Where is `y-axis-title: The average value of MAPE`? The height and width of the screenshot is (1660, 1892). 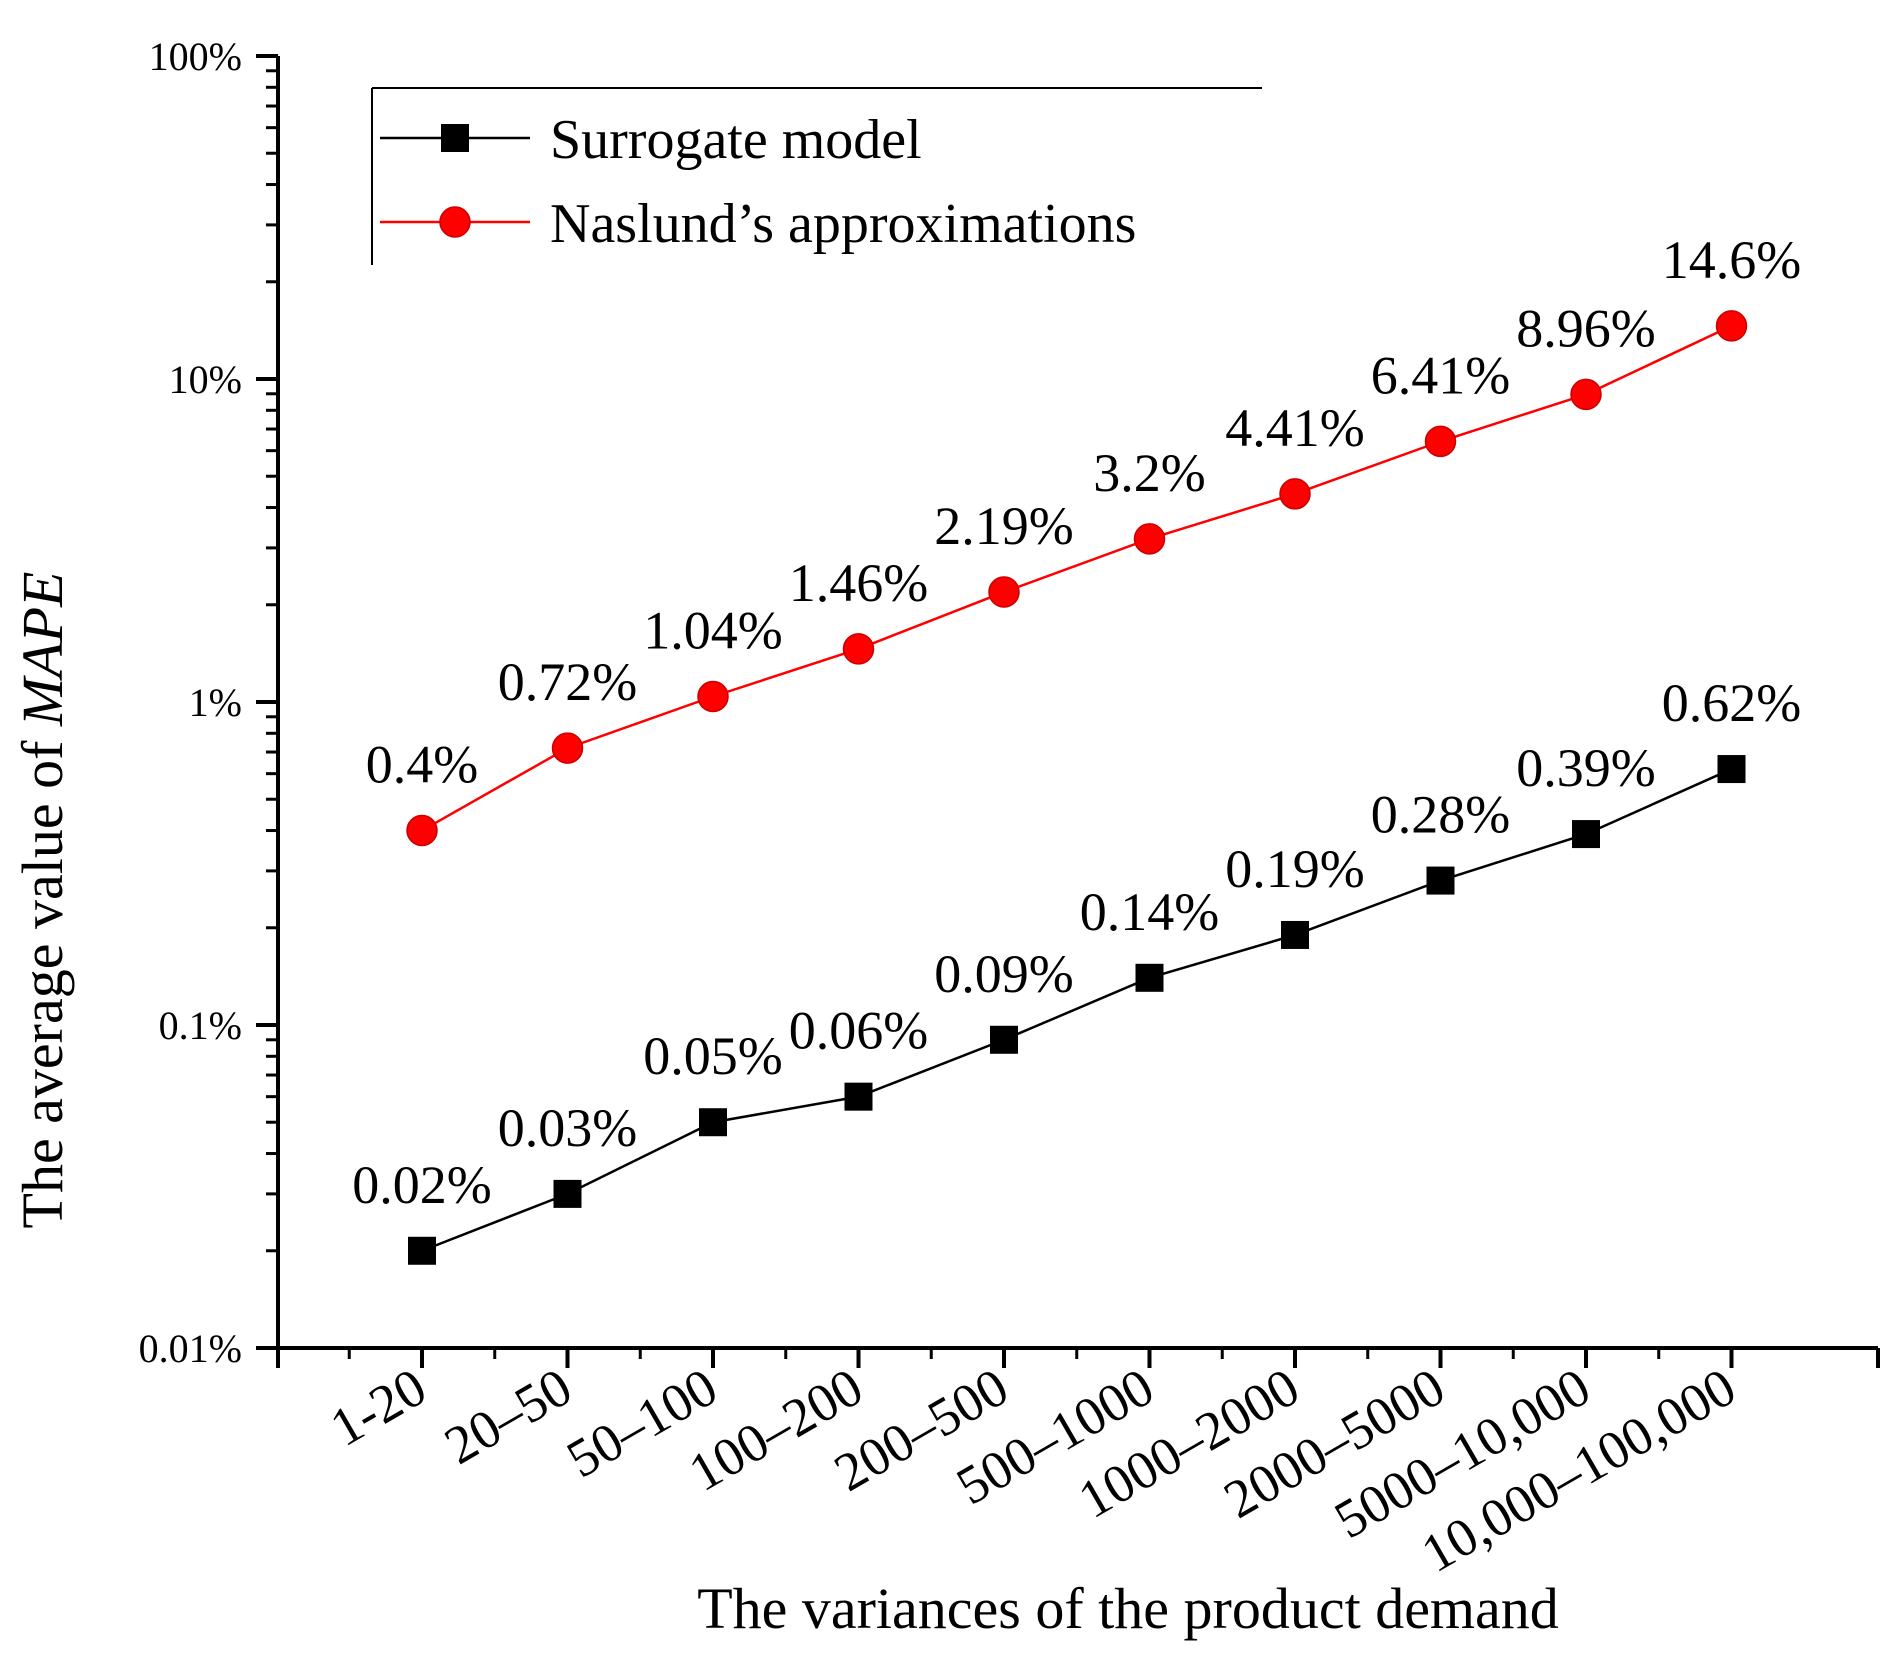
y-axis-title: The average value of MAPE is located at coordinates (42, 900).